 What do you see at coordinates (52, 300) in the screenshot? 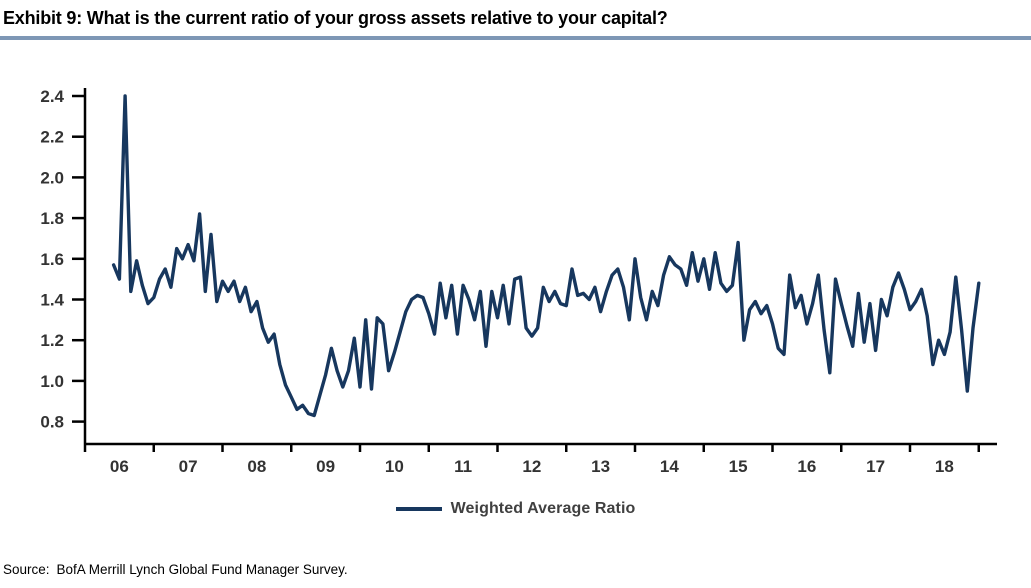
I see `y-tick-label: 1.4` at bounding box center [52, 300].